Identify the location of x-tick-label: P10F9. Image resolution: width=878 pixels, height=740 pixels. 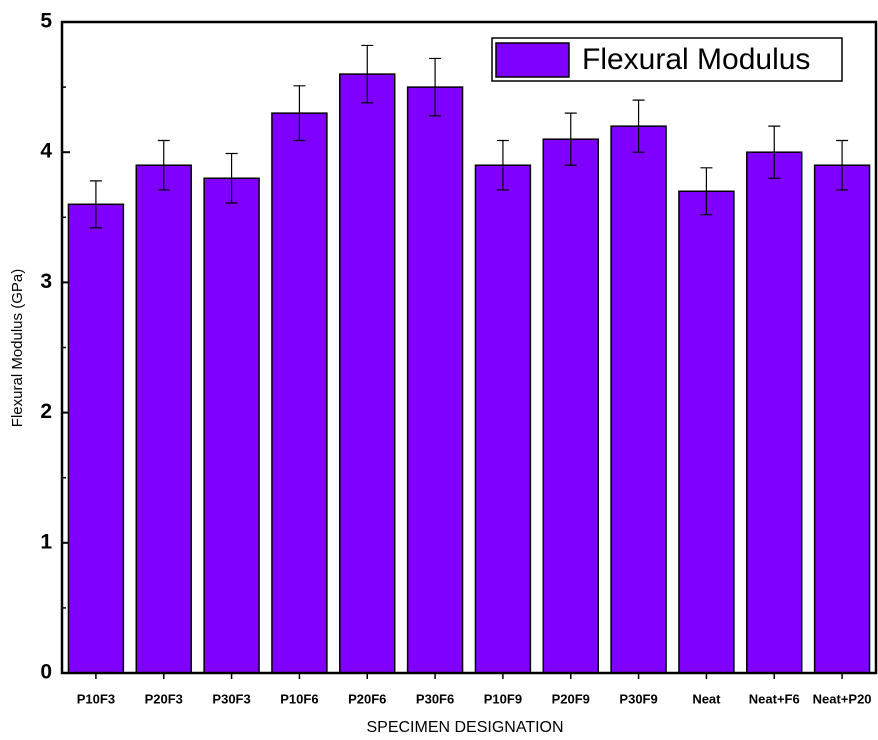
(503, 698).